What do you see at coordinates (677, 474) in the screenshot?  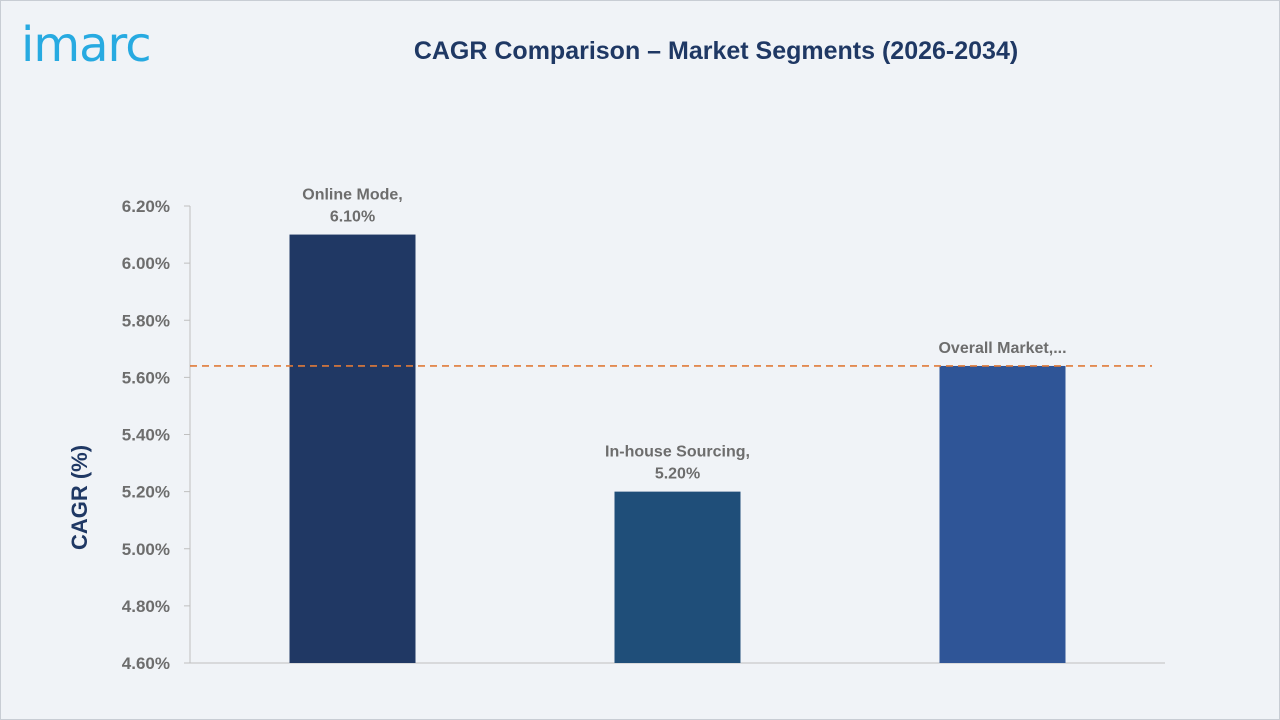 I see `data-label: 5.20%` at bounding box center [677, 474].